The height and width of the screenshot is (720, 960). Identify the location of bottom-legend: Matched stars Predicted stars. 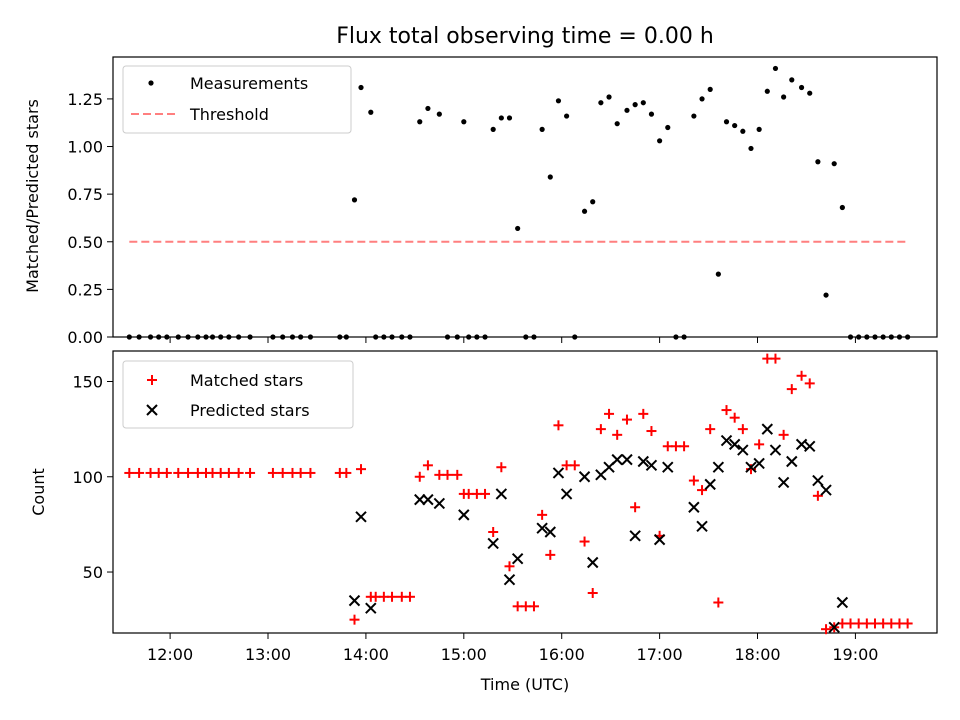
(238, 394).